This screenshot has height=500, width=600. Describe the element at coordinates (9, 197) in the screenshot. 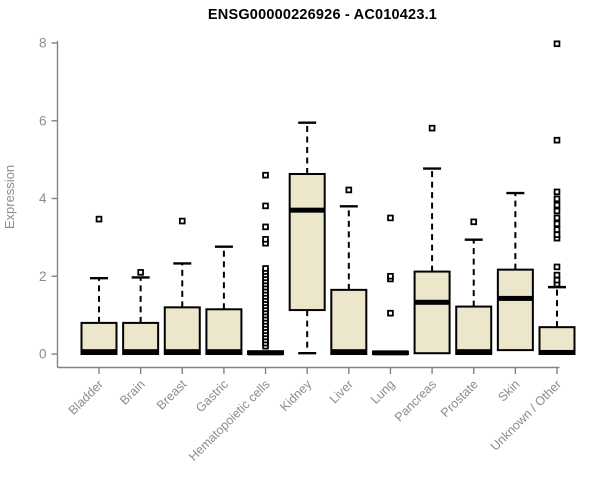

I see `y-axis-title: Expression` at that location.